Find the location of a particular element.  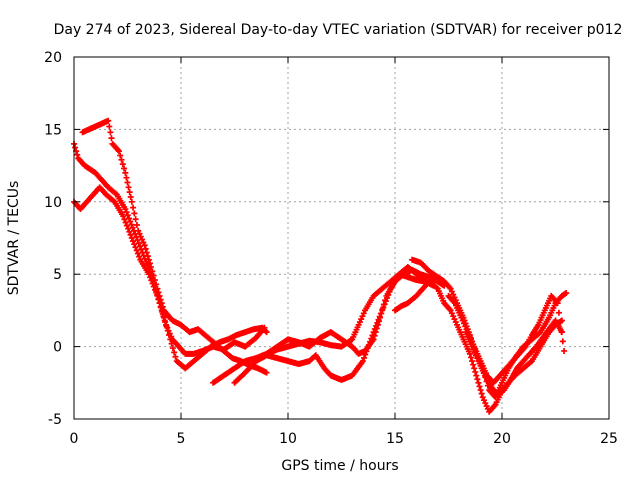

y-tick-label: -5 is located at coordinates (55, 420).